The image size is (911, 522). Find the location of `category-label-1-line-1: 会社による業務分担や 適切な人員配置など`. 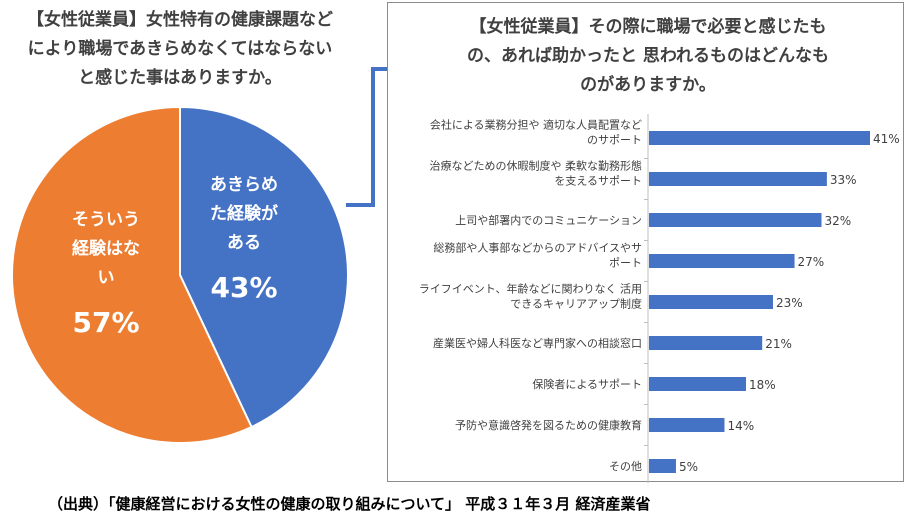

category-label-1-line-1: 会社による業務分担や 適切な人員配置など is located at coordinates (536, 125).